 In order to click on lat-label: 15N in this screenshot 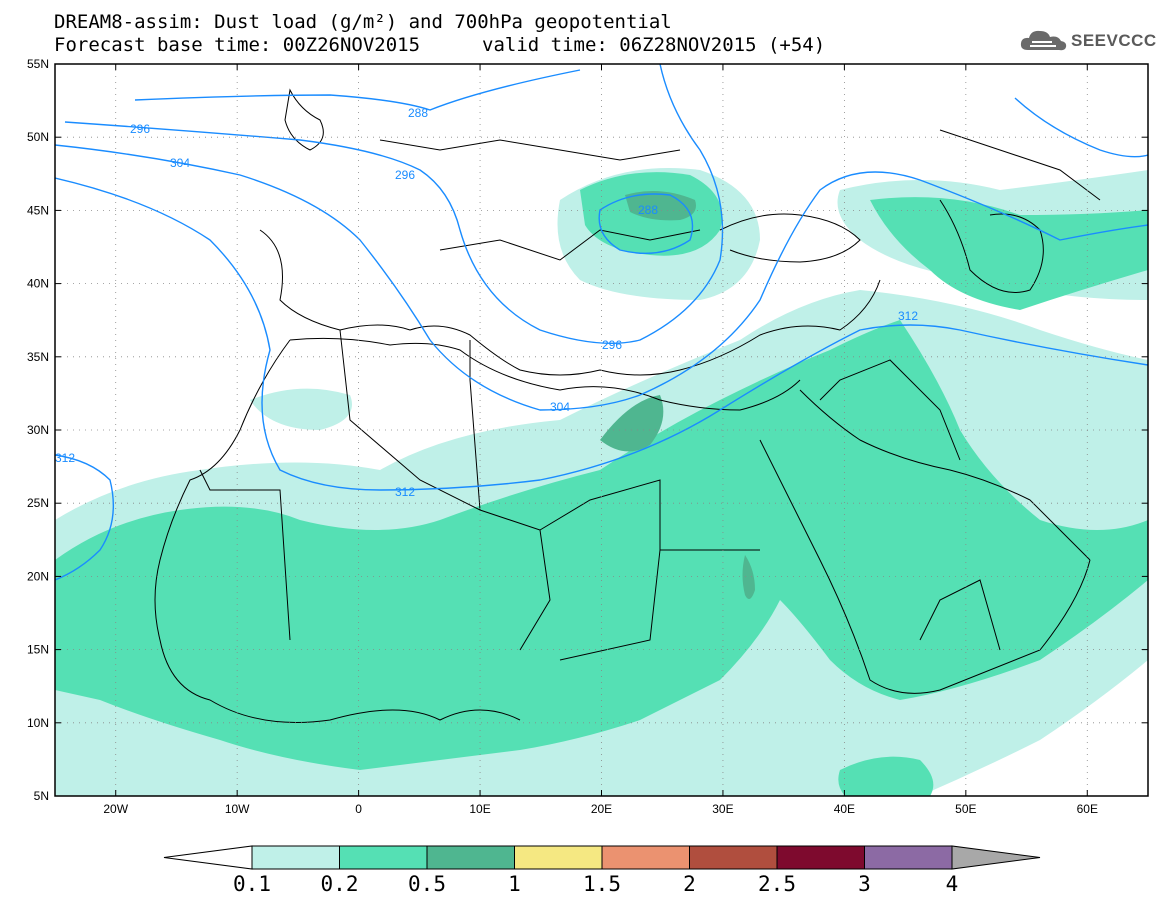, I will do `click(38, 650)`.